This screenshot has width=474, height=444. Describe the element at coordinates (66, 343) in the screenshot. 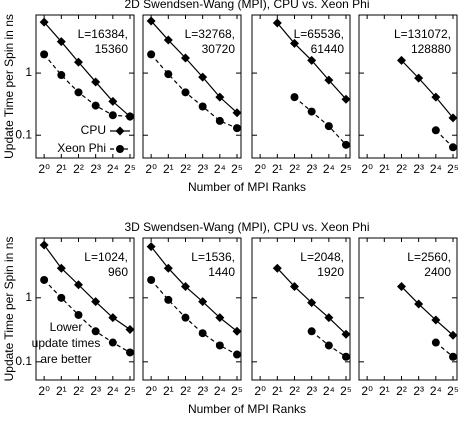

I see `note: update times` at that location.